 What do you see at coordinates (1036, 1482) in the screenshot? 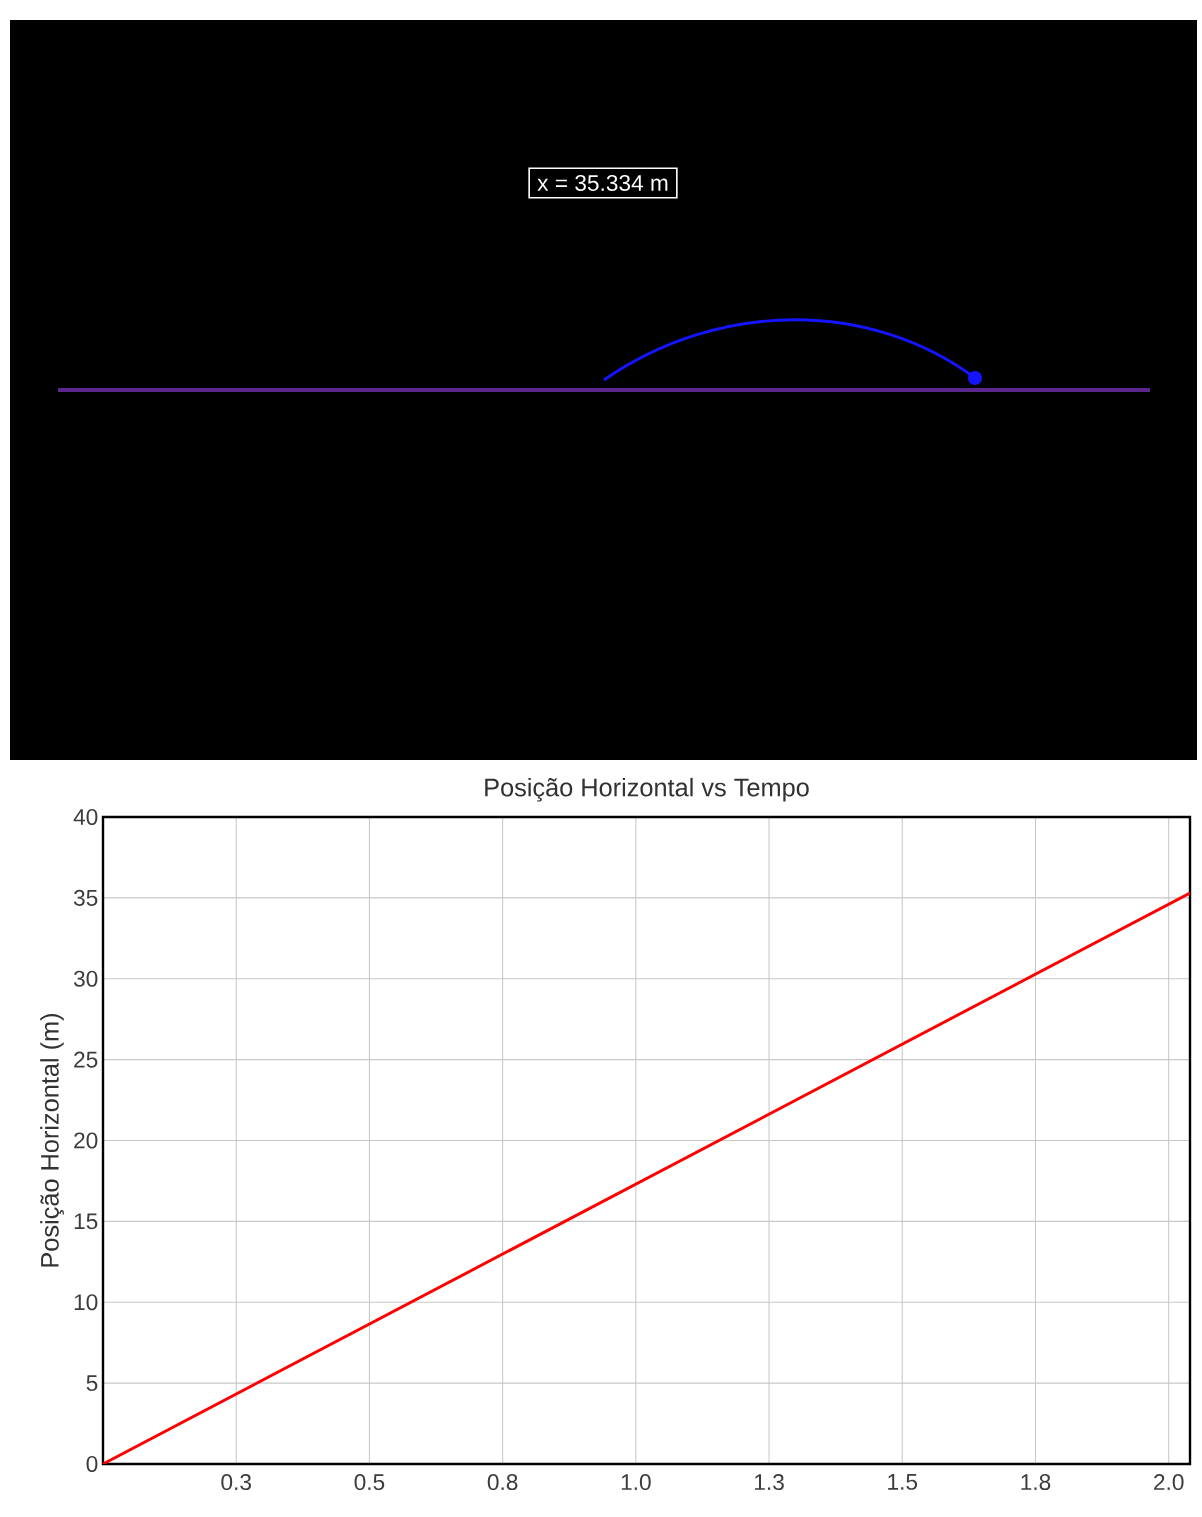
I see `x-tick-label: 1.8` at bounding box center [1036, 1482].